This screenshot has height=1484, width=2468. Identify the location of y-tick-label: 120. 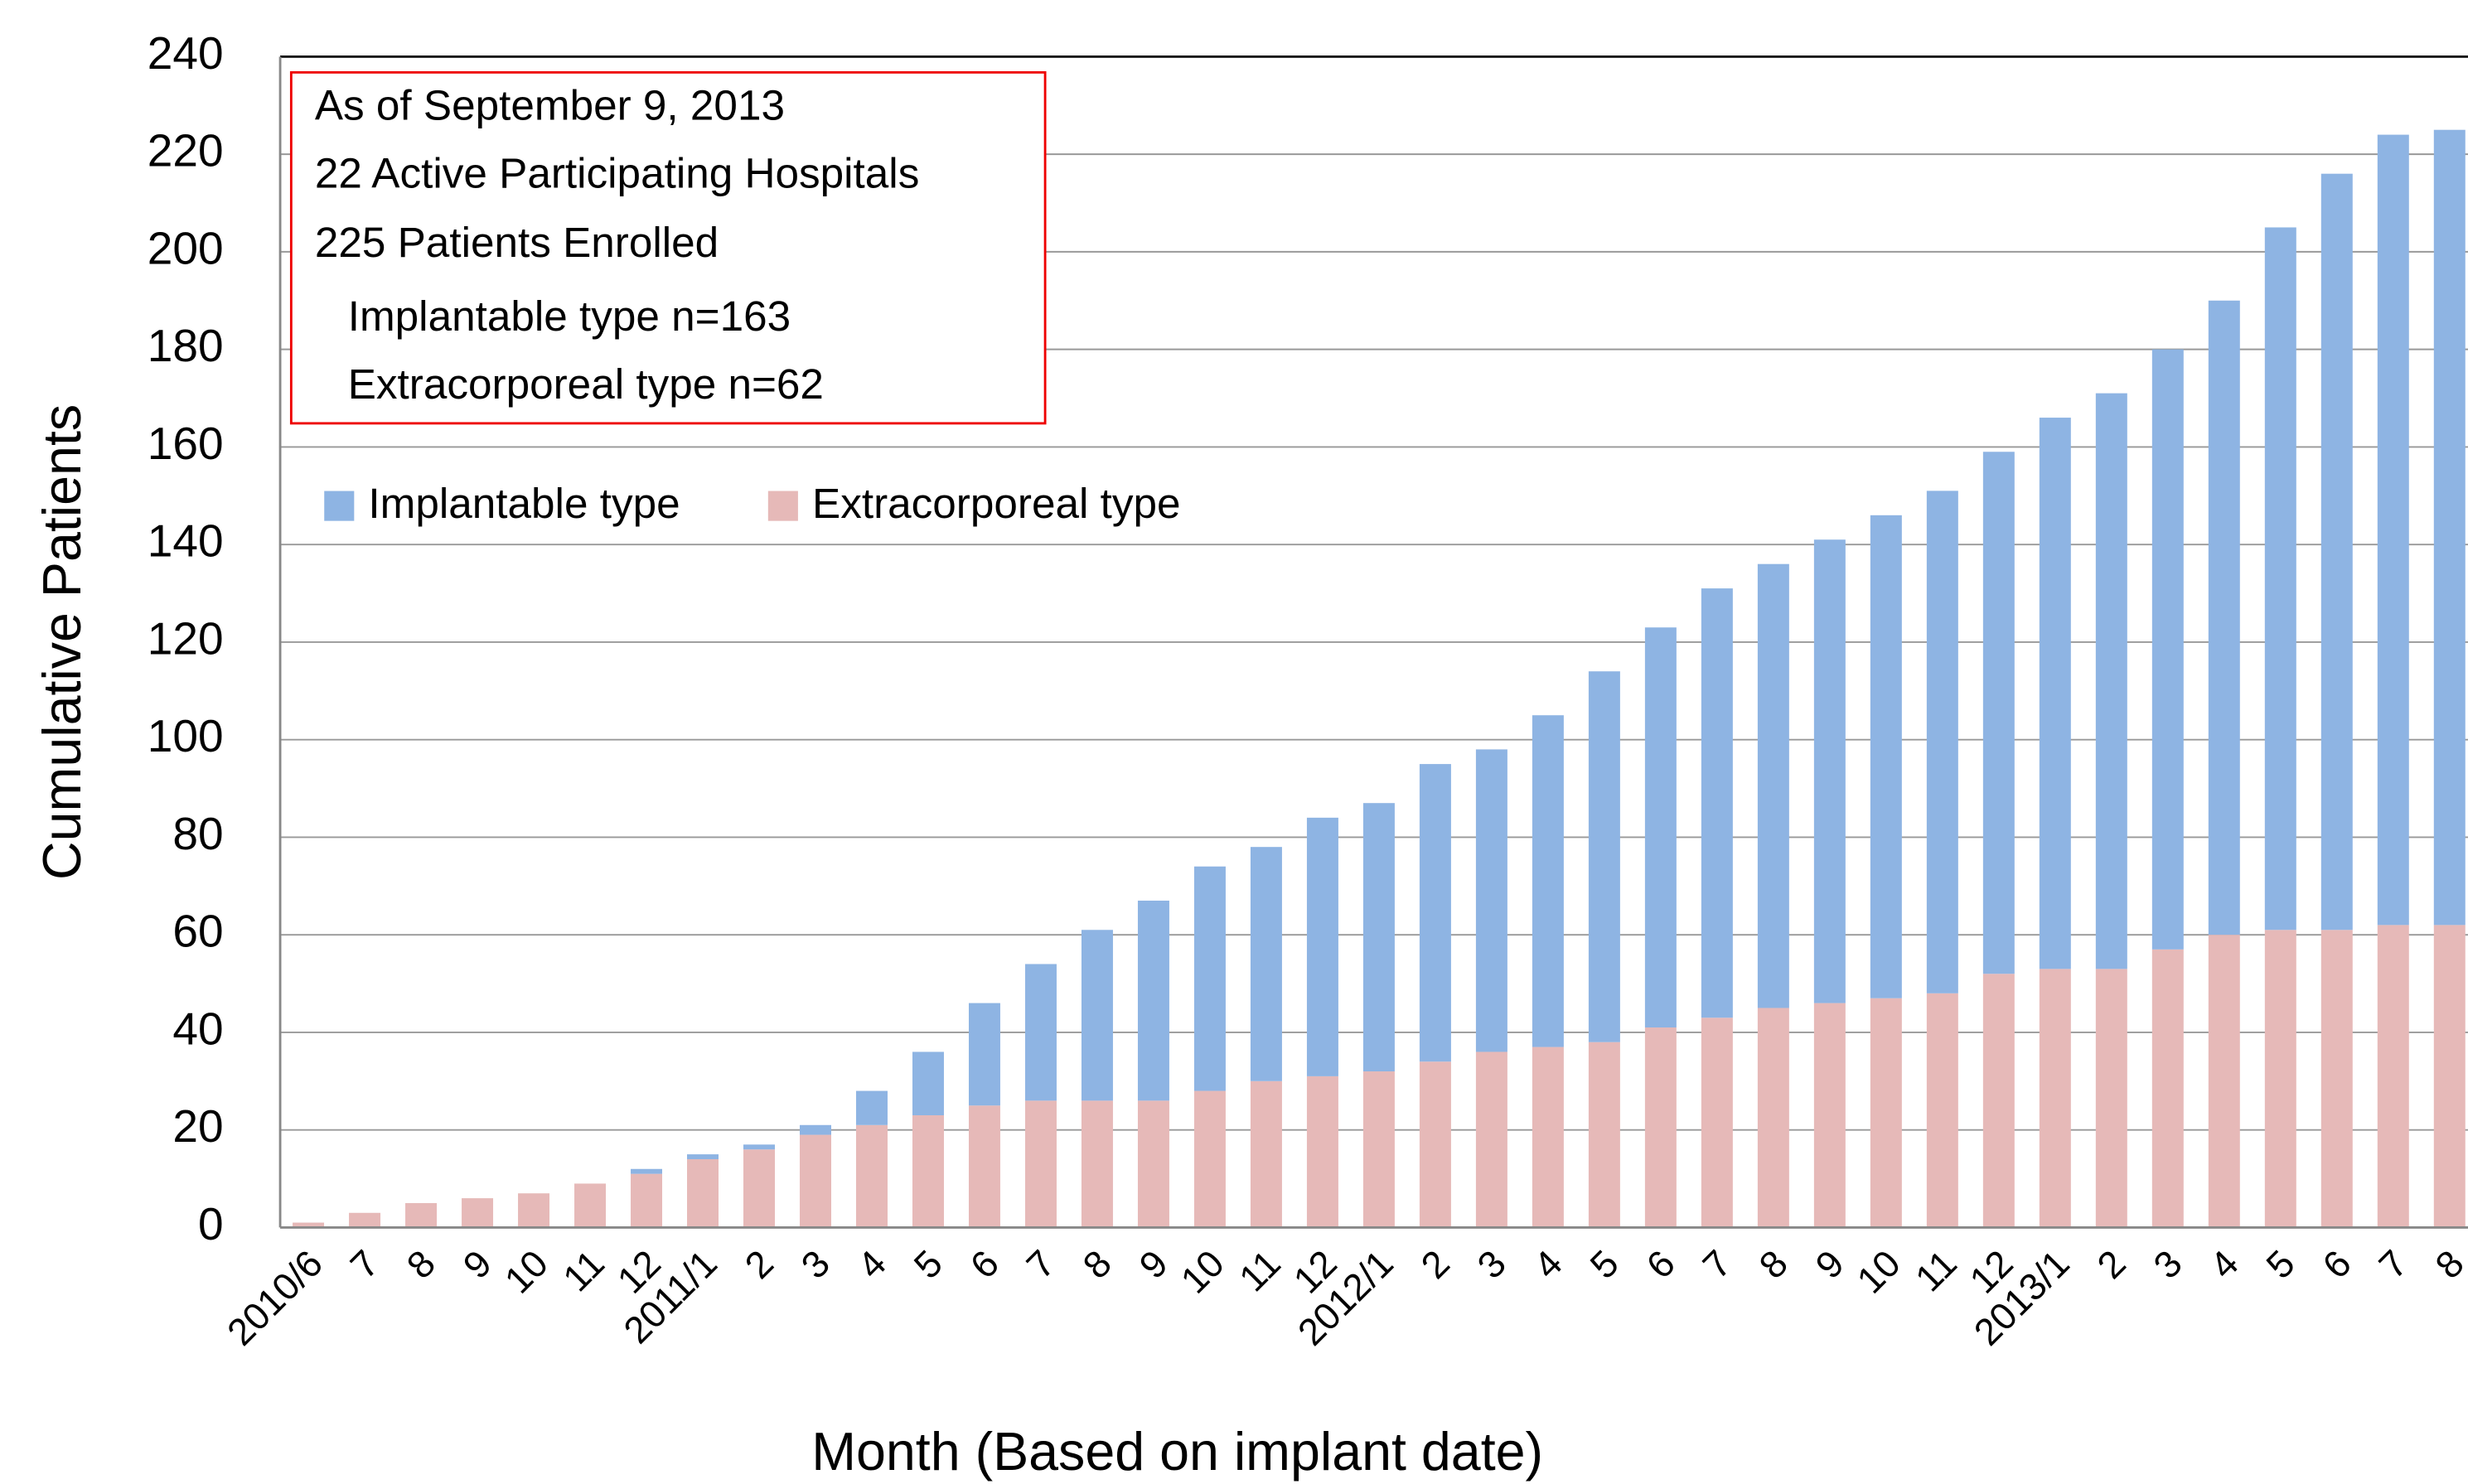
(186, 638).